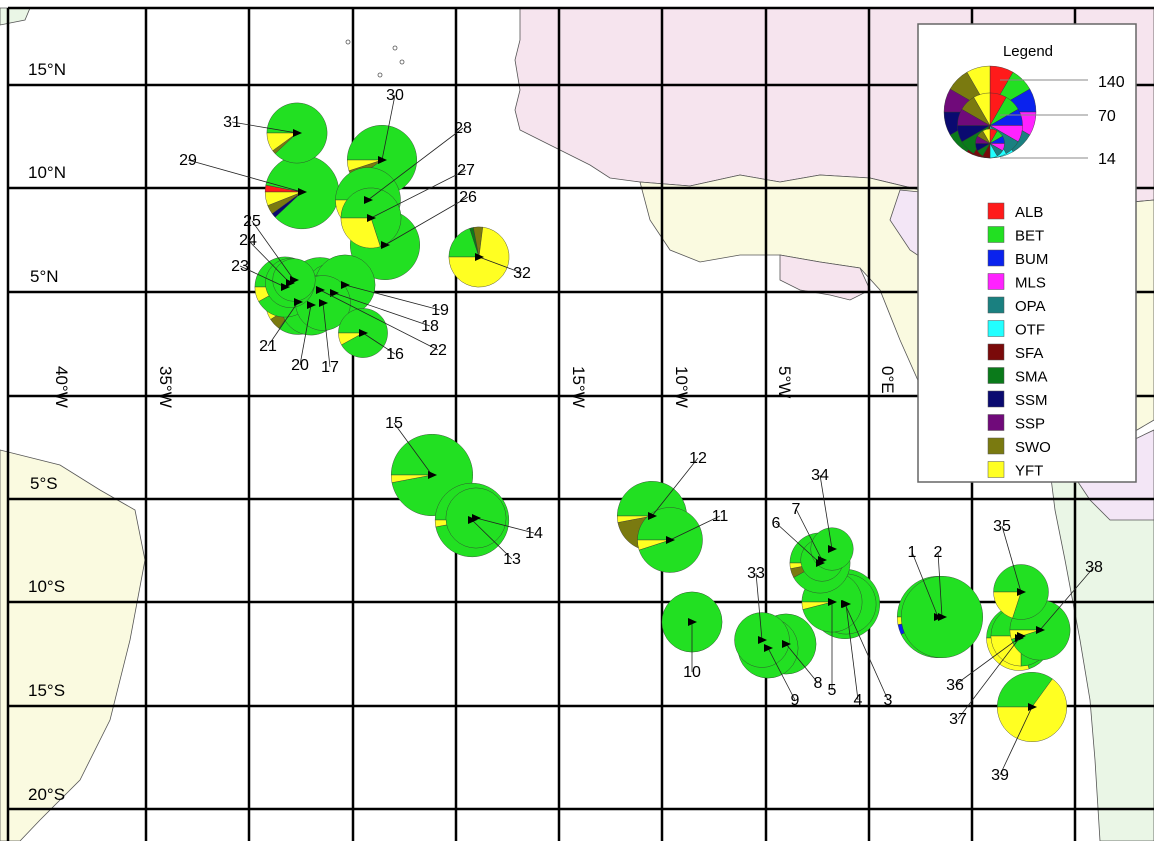 Image resolution: width=1154 pixels, height=841 pixels. What do you see at coordinates (996, 446) in the screenshot?
I see `legend-swatch-swo` at bounding box center [996, 446].